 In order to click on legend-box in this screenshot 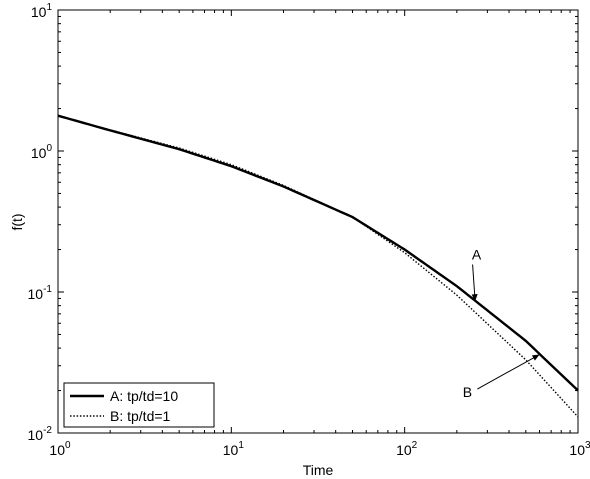, I will do `click(139, 405)`.